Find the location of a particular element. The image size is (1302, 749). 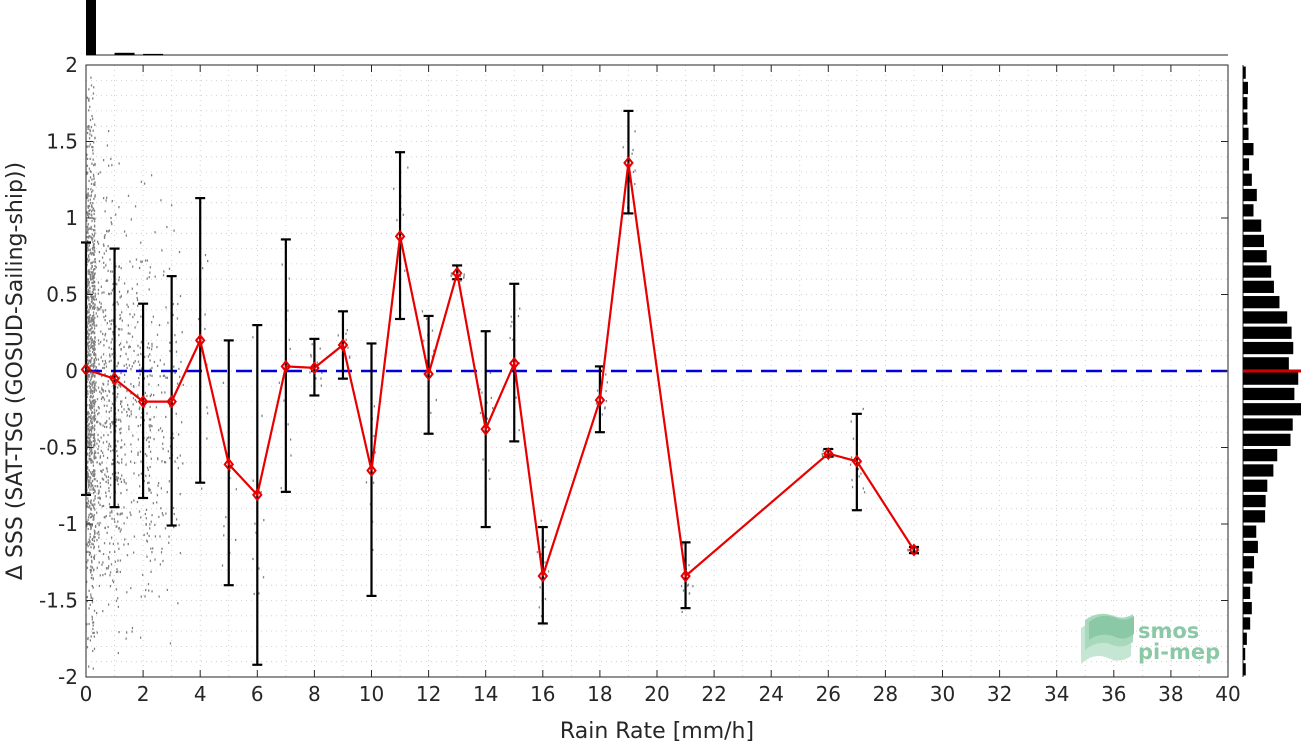

top-histogram-bar is located at coordinates (124, 53).